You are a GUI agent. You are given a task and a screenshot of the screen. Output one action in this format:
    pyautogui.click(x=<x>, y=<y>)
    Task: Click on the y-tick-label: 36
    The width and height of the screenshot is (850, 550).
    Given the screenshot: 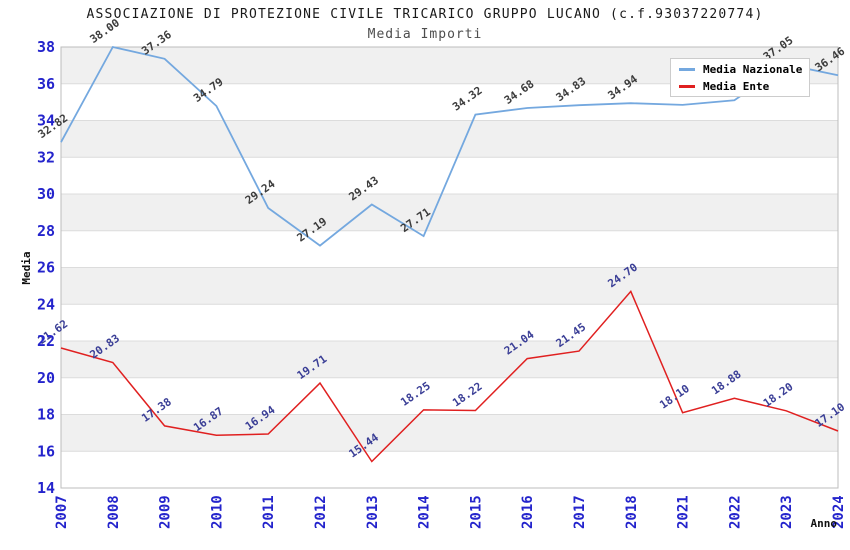 What is the action you would take?
    pyautogui.click(x=46, y=84)
    